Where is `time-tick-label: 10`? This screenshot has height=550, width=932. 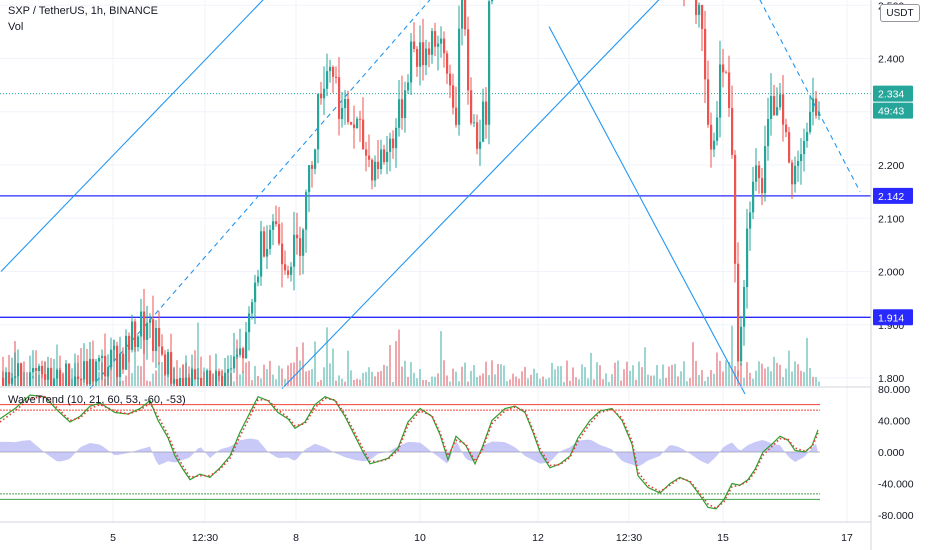 time-tick-label: 10 is located at coordinates (420, 538).